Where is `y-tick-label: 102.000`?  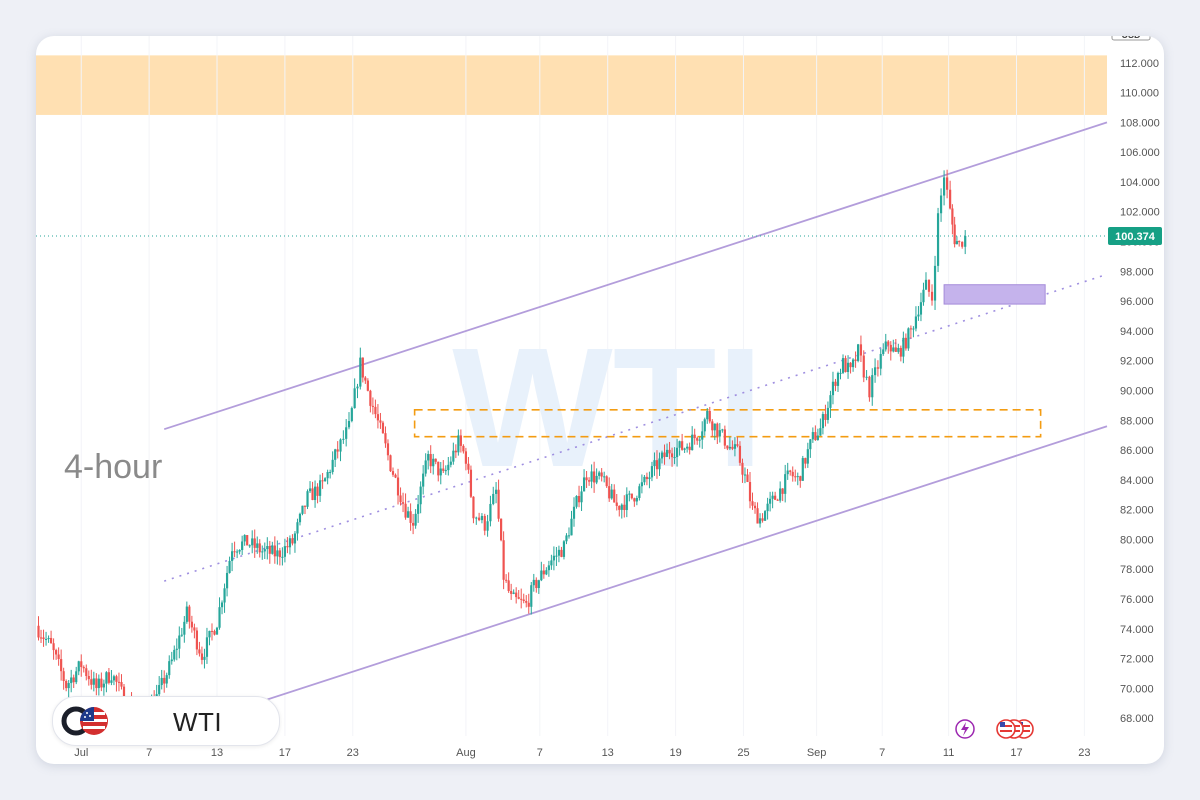
y-tick-label: 102.000 is located at coordinates (1140, 213).